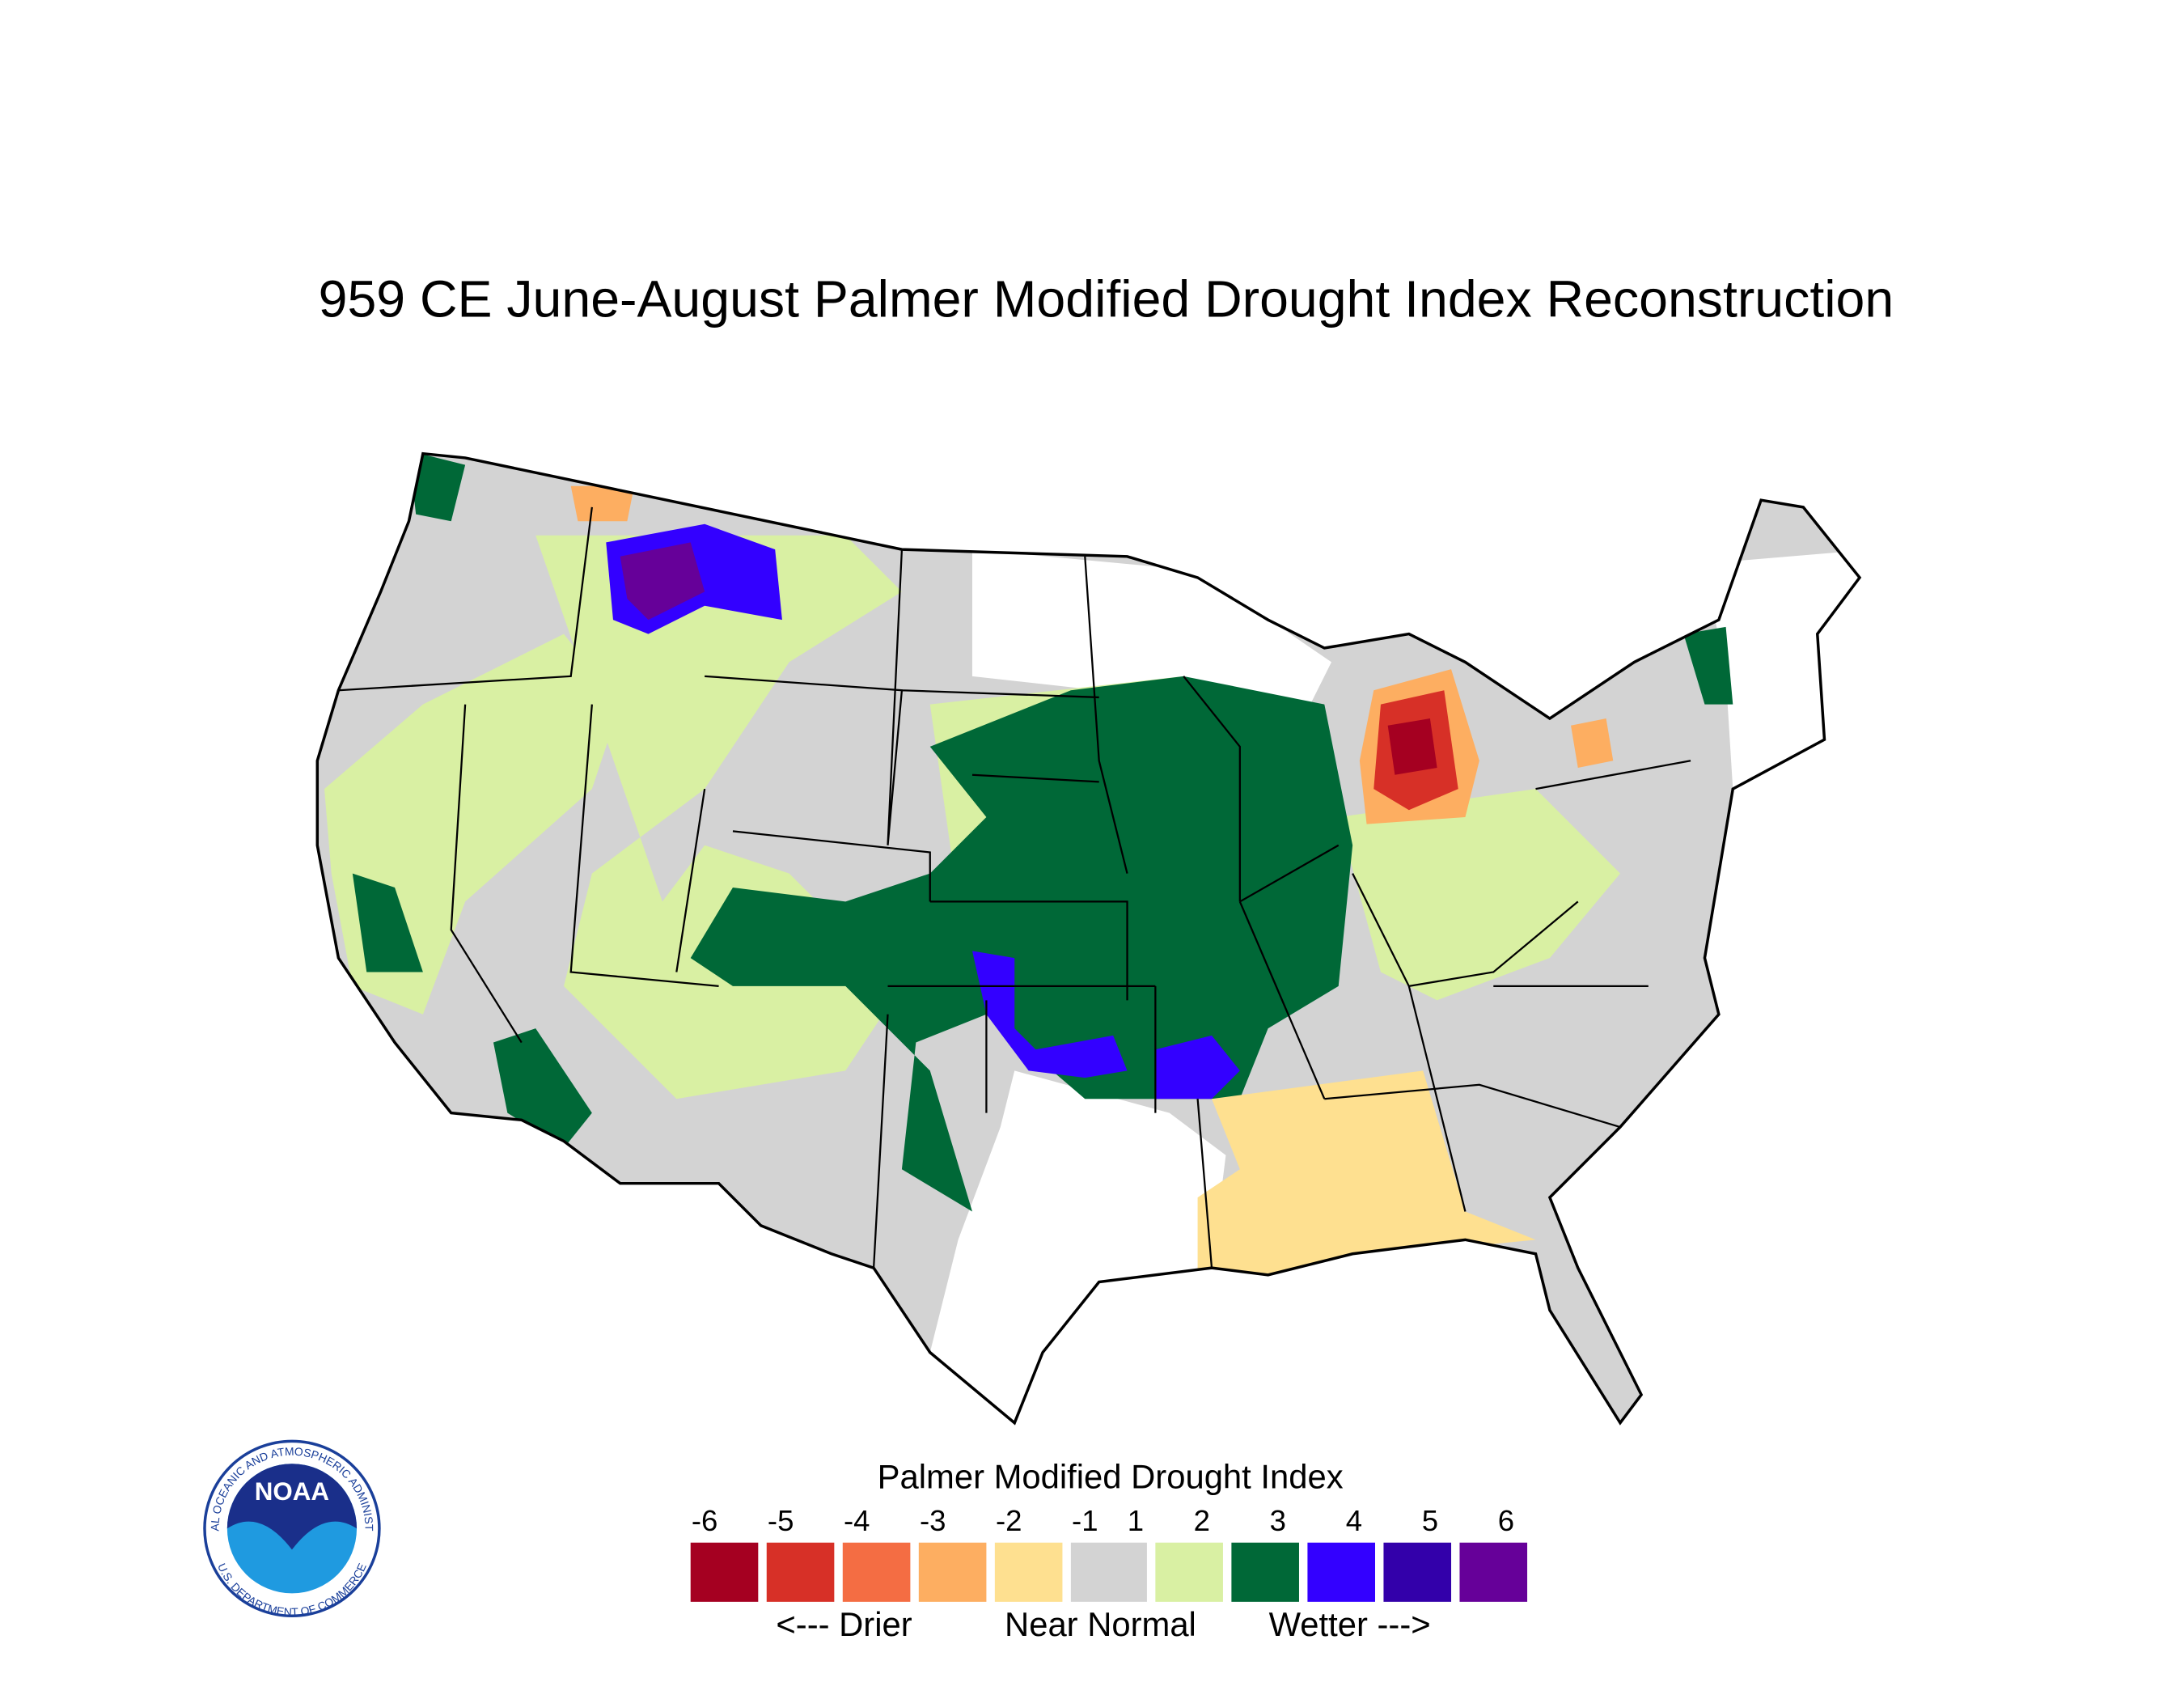  I want to click on logo-text: NOAA, so click(292, 1491).